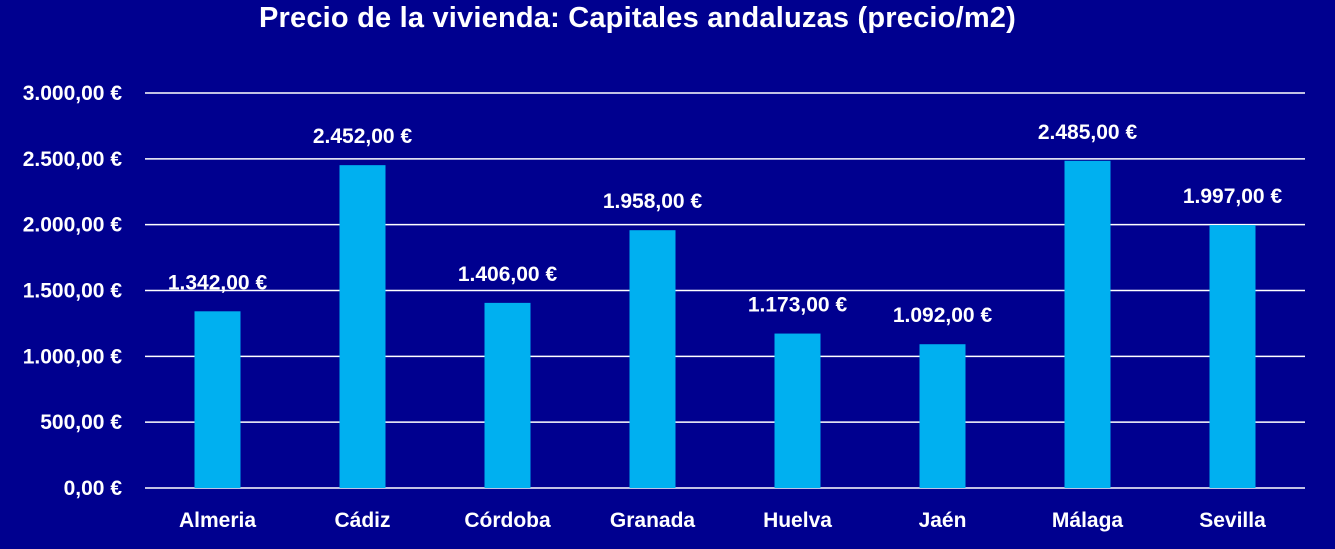  What do you see at coordinates (1088, 132) in the screenshot?
I see `data-label: 2.485,00 €` at bounding box center [1088, 132].